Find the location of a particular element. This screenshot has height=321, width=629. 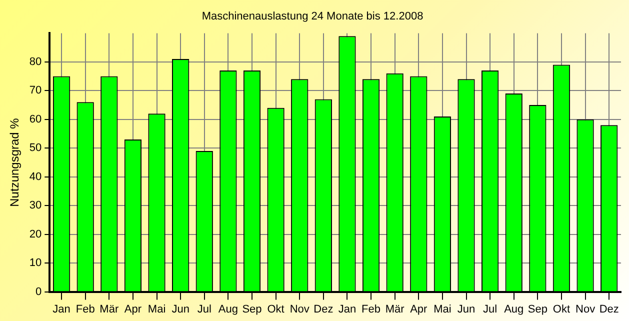

y-axis-title: Nutzungsgrad % is located at coordinates (15, 162).